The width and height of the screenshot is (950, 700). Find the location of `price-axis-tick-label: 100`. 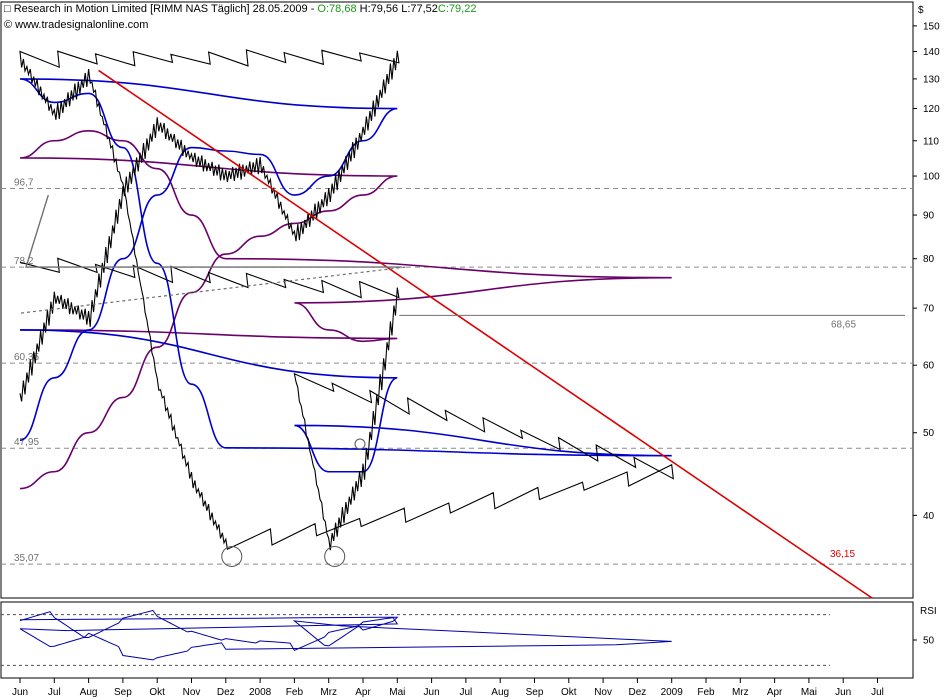

price-axis-tick-label: 100 is located at coordinates (931, 177).